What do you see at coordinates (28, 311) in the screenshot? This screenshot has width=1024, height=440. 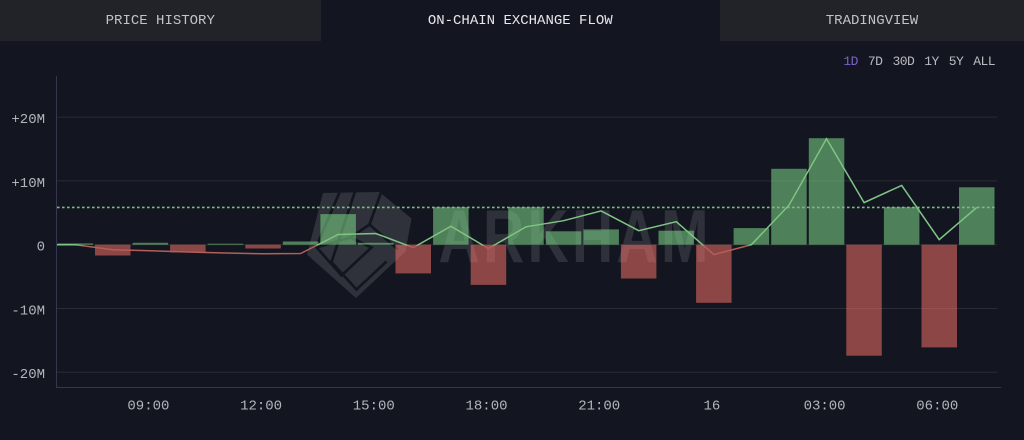 I see `svg-text: -10M` at bounding box center [28, 311].